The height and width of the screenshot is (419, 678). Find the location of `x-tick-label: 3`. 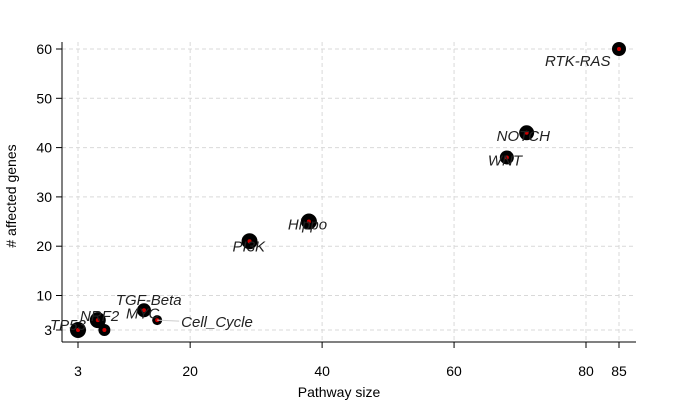

x-tick-label: 3 is located at coordinates (78, 371).